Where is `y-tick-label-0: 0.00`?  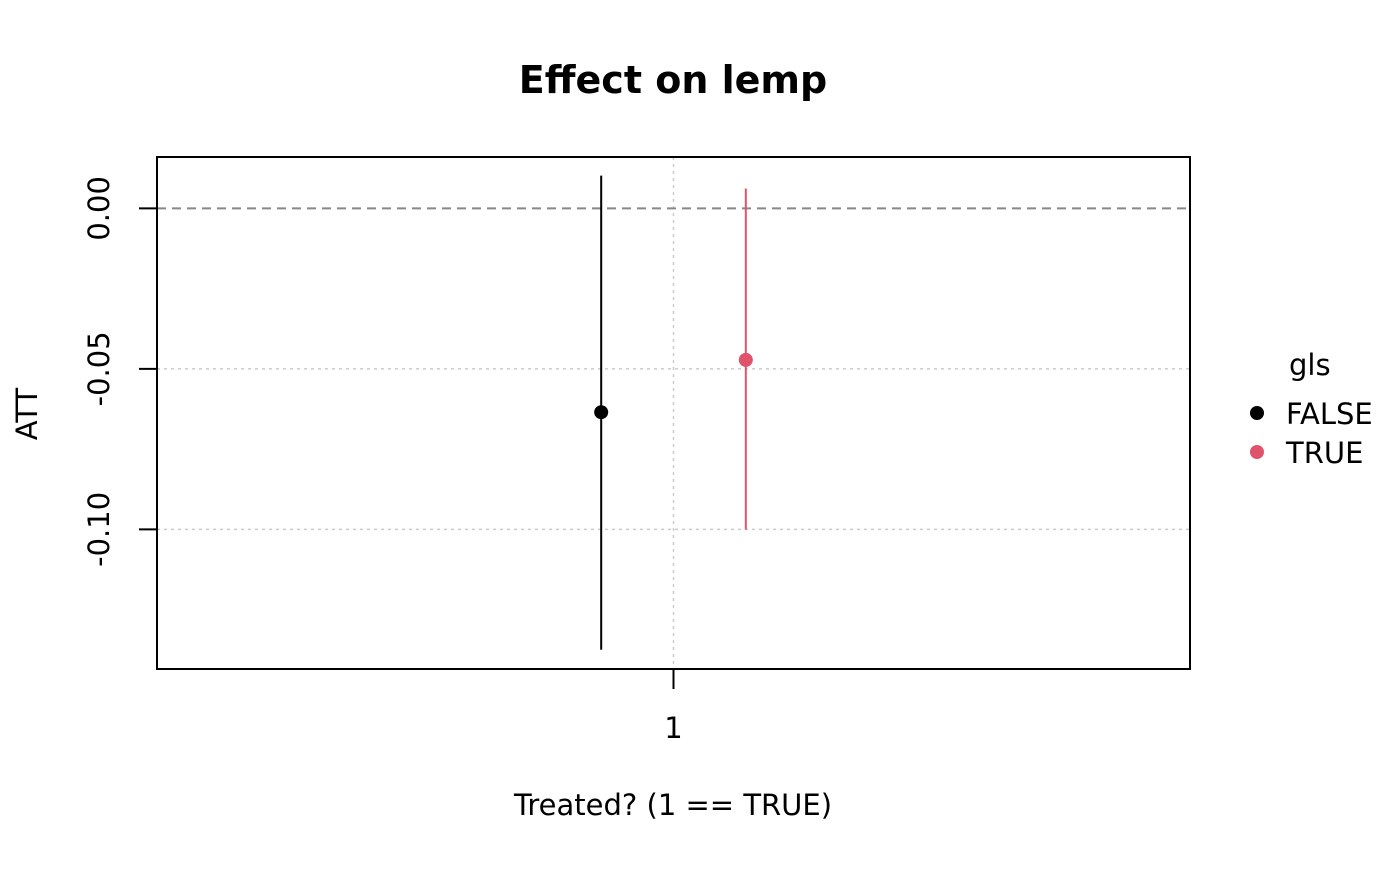 y-tick-label-0: 0.00 is located at coordinates (99, 208).